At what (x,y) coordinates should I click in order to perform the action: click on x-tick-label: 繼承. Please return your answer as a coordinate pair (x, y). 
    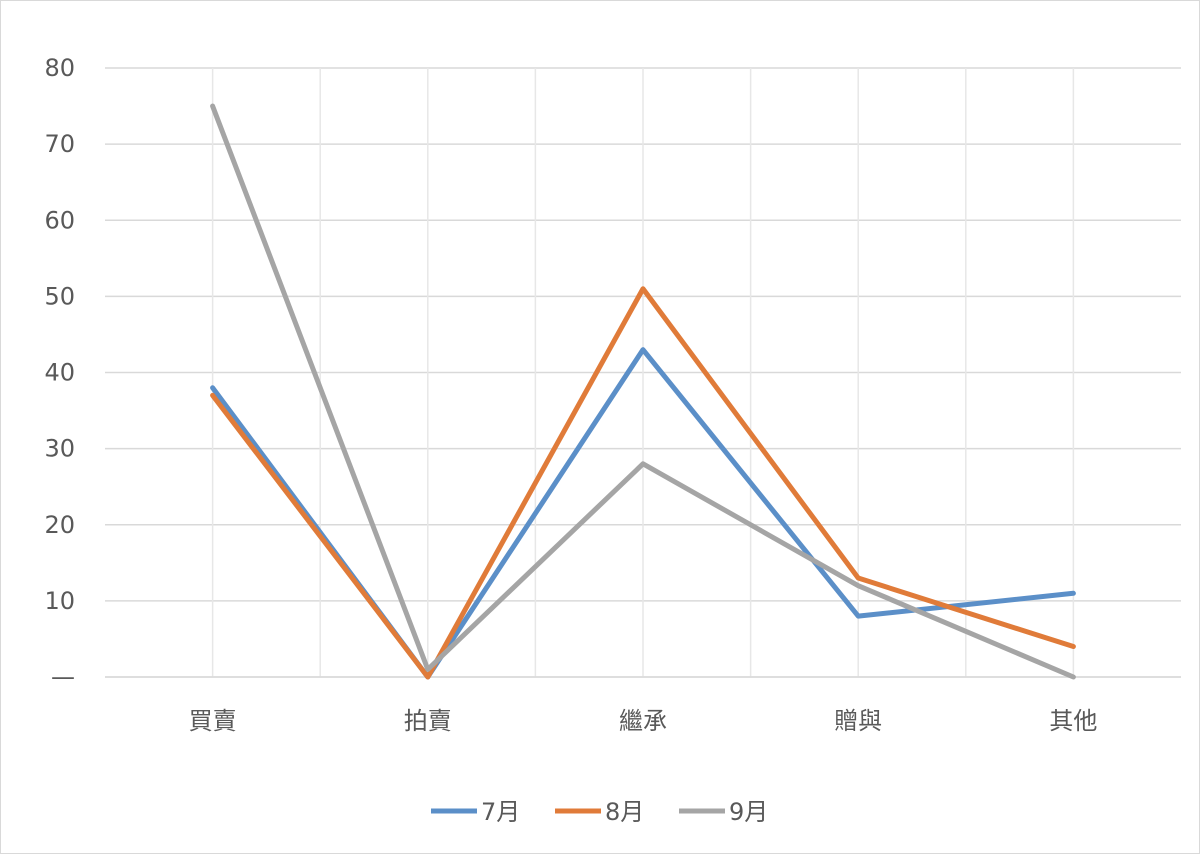
    Looking at the image, I should click on (643, 721).